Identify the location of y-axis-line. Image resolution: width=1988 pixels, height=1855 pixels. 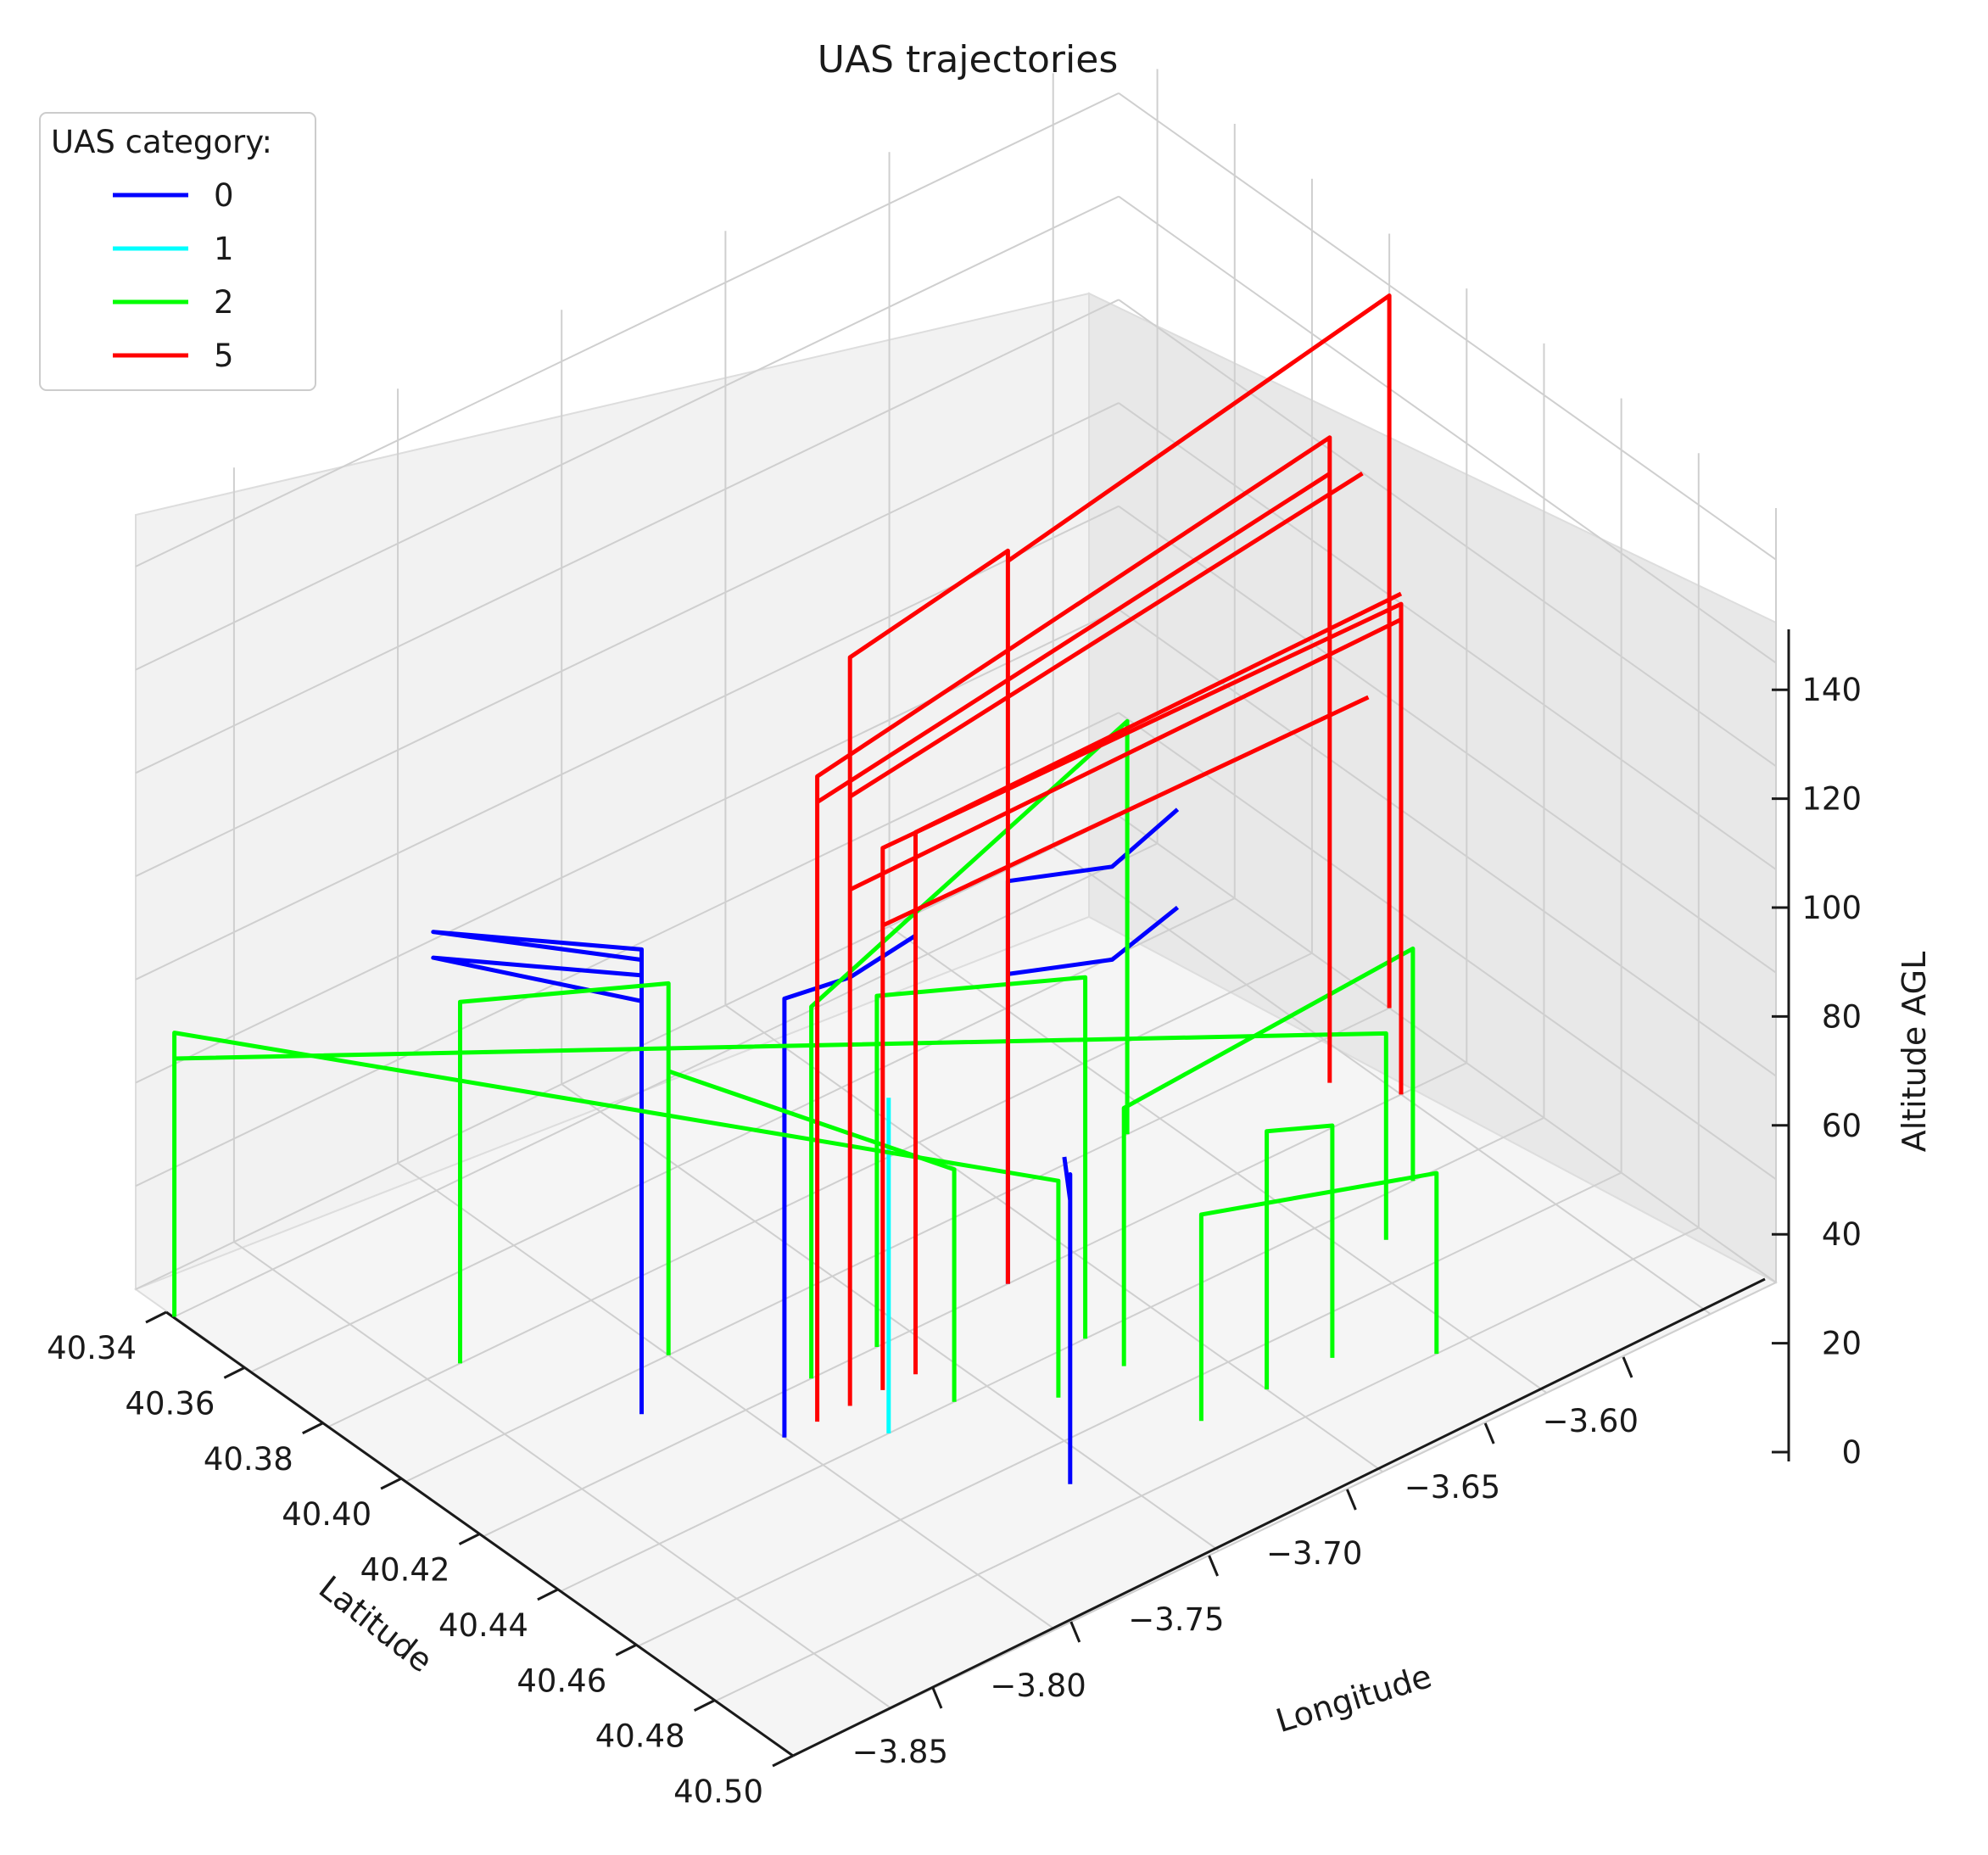
(1279, 1517).